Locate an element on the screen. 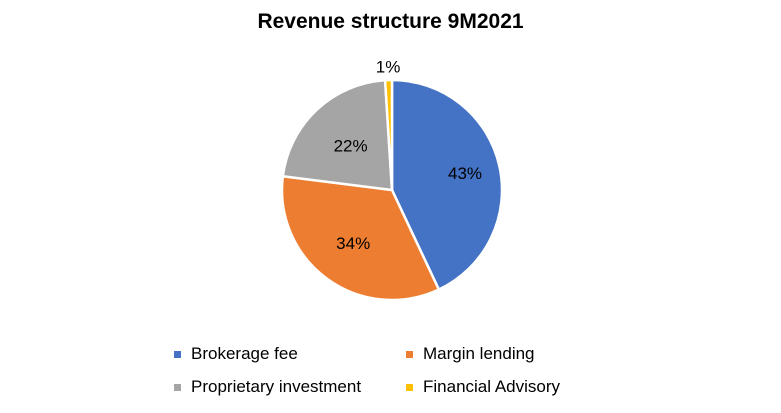 The height and width of the screenshot is (413, 781). legend-item-proprietary-investment: Proprietary investment is located at coordinates (286, 387).